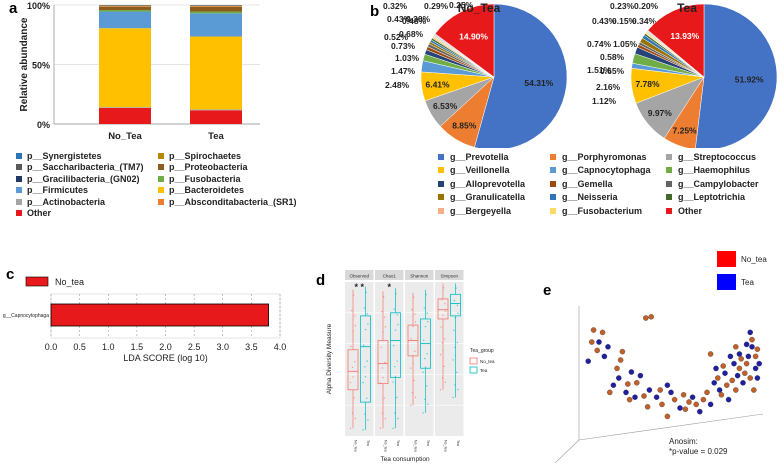 This screenshot has width=784, height=466. What do you see at coordinates (622, 6) in the screenshot?
I see `pie-slice-label: 0.23%` at bounding box center [622, 6].